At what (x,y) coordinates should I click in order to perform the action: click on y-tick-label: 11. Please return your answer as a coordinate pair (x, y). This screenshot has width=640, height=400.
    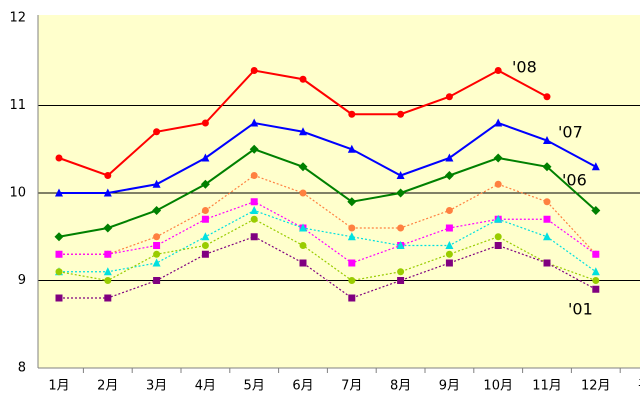
    Looking at the image, I should click on (17, 105).